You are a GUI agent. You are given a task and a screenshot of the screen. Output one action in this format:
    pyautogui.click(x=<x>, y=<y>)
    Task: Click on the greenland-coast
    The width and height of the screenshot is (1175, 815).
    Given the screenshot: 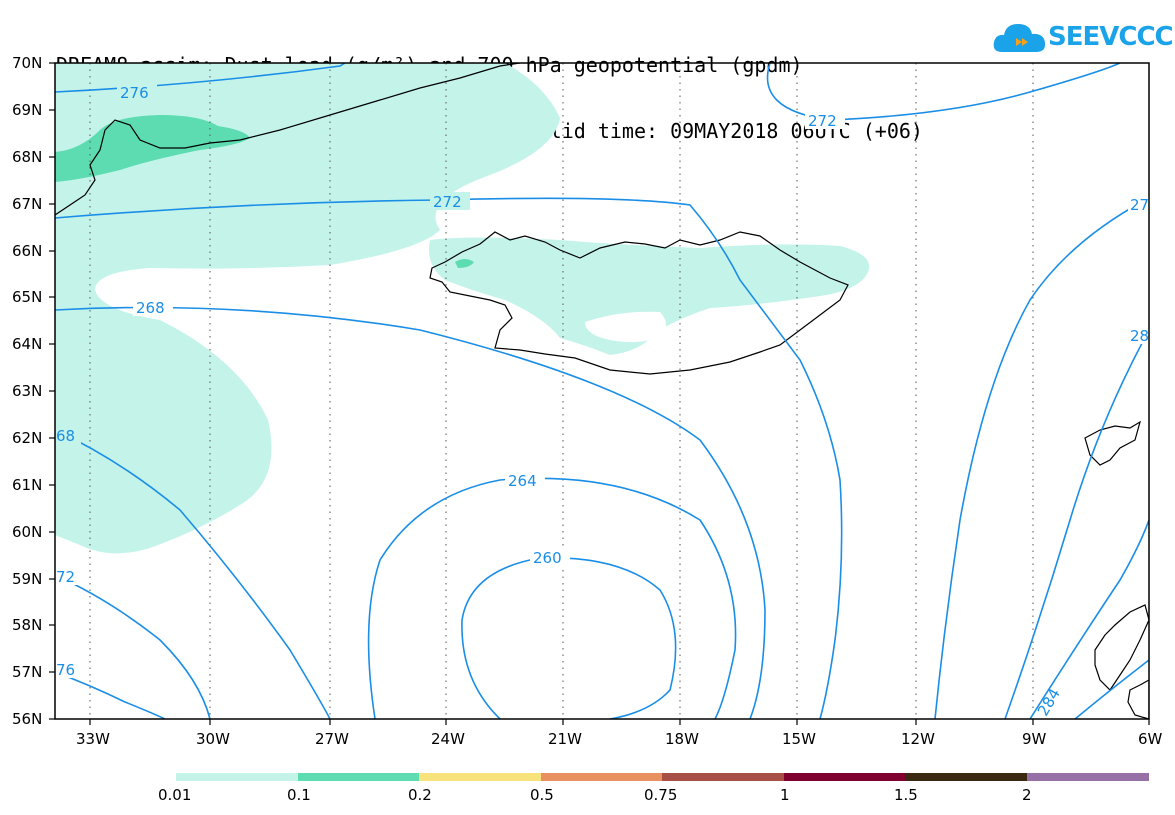 What is the action you would take?
    pyautogui.click(x=288, y=139)
    